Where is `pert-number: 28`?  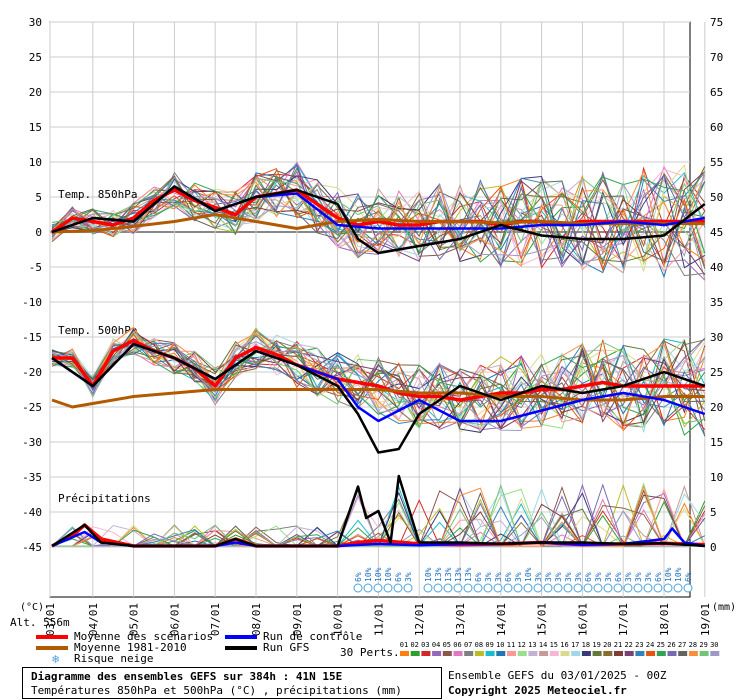
pert-number: 28 is located at coordinates (693, 645).